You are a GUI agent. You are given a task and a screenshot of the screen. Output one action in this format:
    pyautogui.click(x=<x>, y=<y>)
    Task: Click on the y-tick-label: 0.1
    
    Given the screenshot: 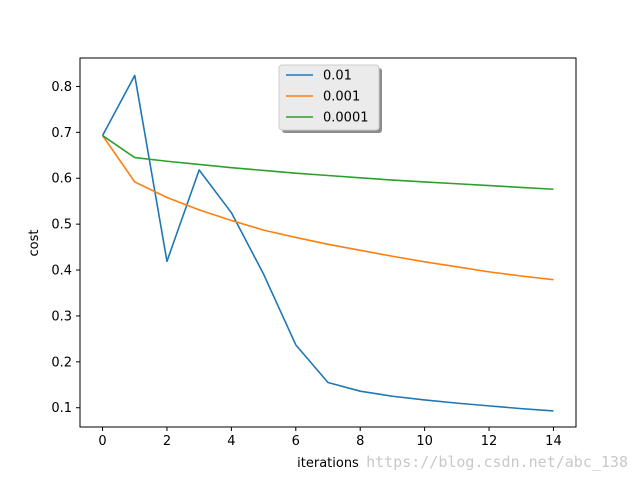 What is the action you would take?
    pyautogui.click(x=61, y=408)
    